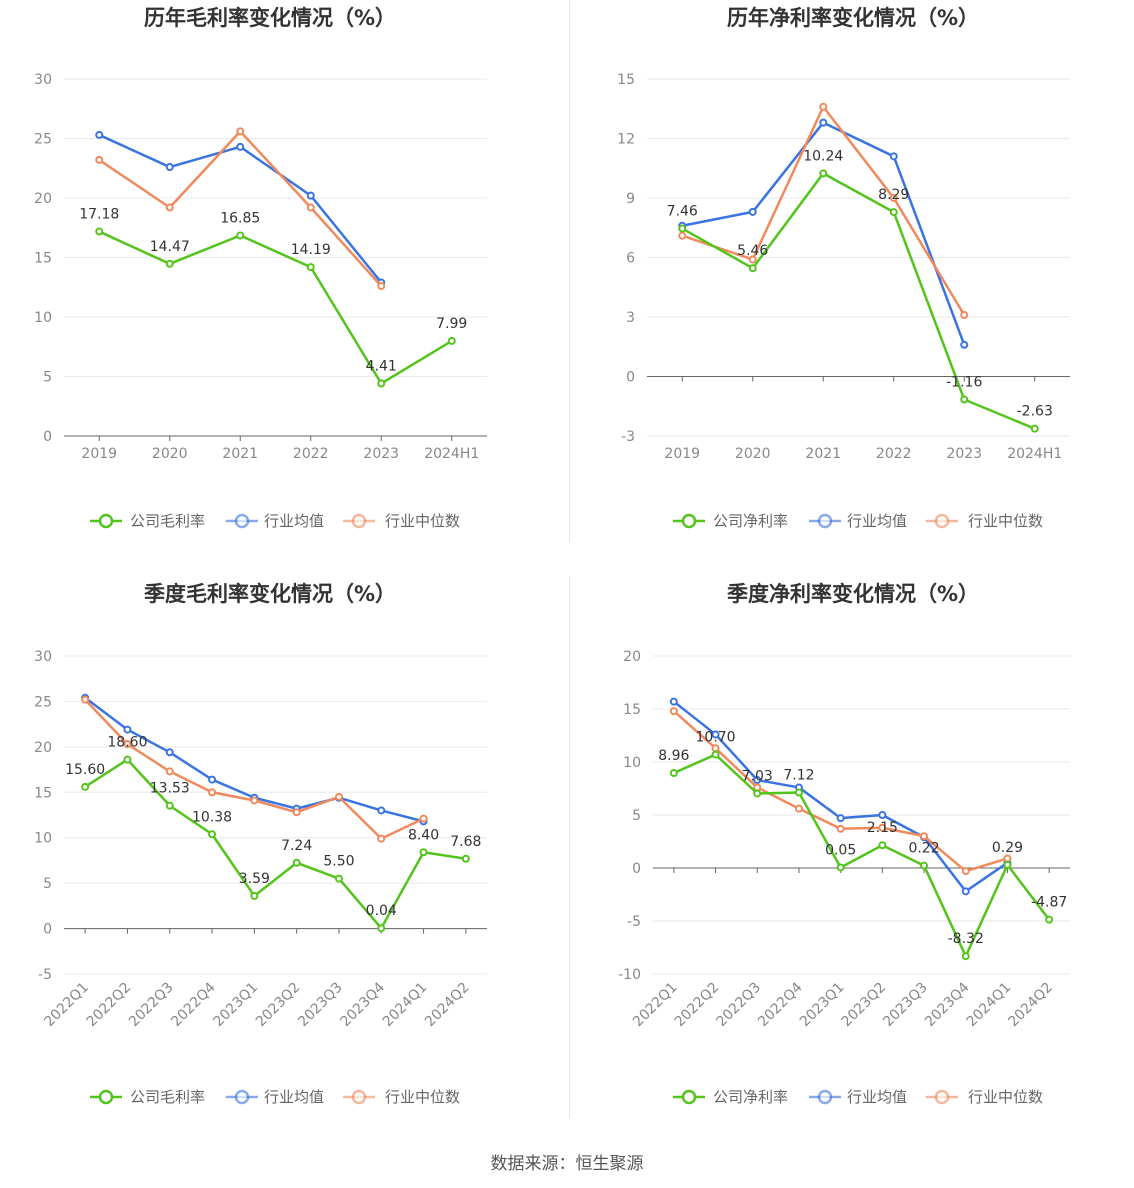 The width and height of the screenshot is (1134, 1188). I want to click on data-label: 0.04, so click(381, 911).